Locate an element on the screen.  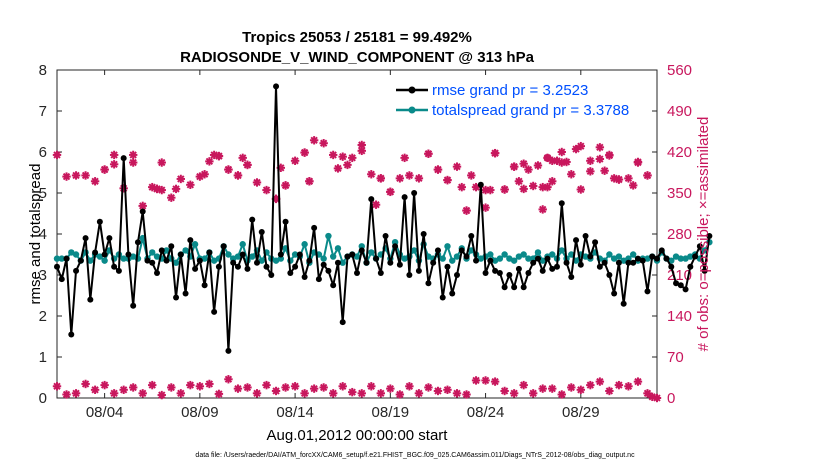
y-tick-label: 4 is located at coordinates (43, 234).